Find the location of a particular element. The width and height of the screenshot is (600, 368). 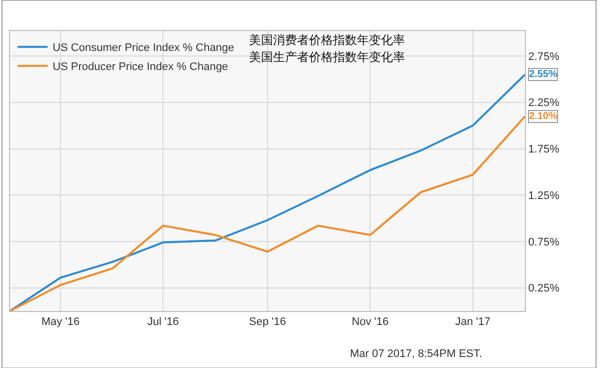

annotation: 美国生产者价格指数年变化率 is located at coordinates (327, 57).